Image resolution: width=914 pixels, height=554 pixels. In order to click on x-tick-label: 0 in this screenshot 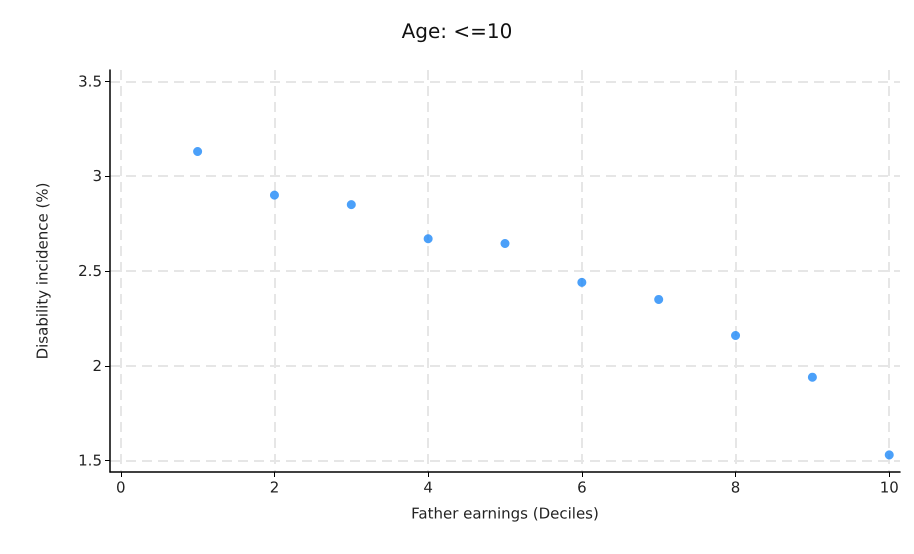, I will do `click(121, 487)`.